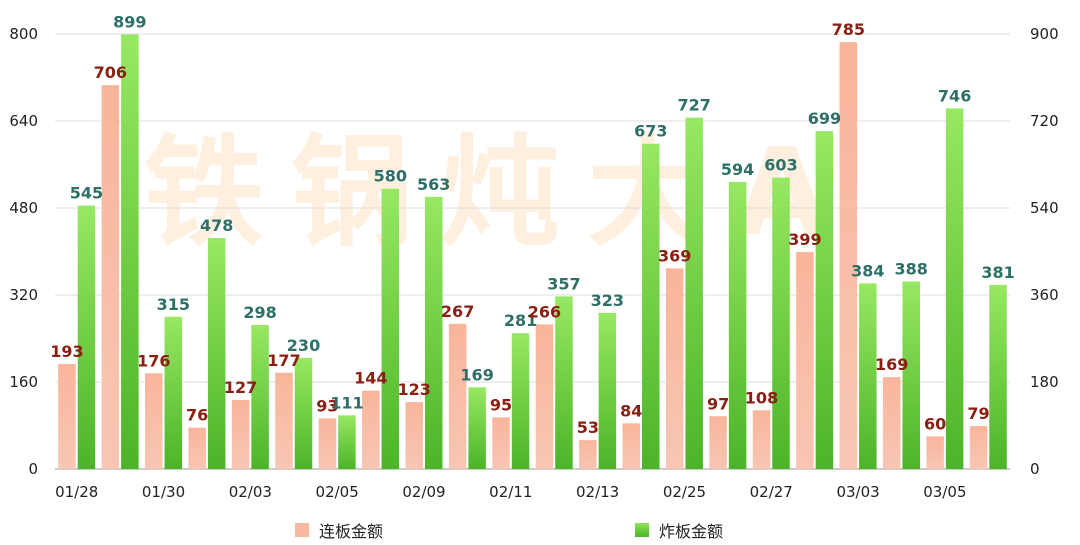  I want to click on data-label-lianban: 97, so click(718, 403).